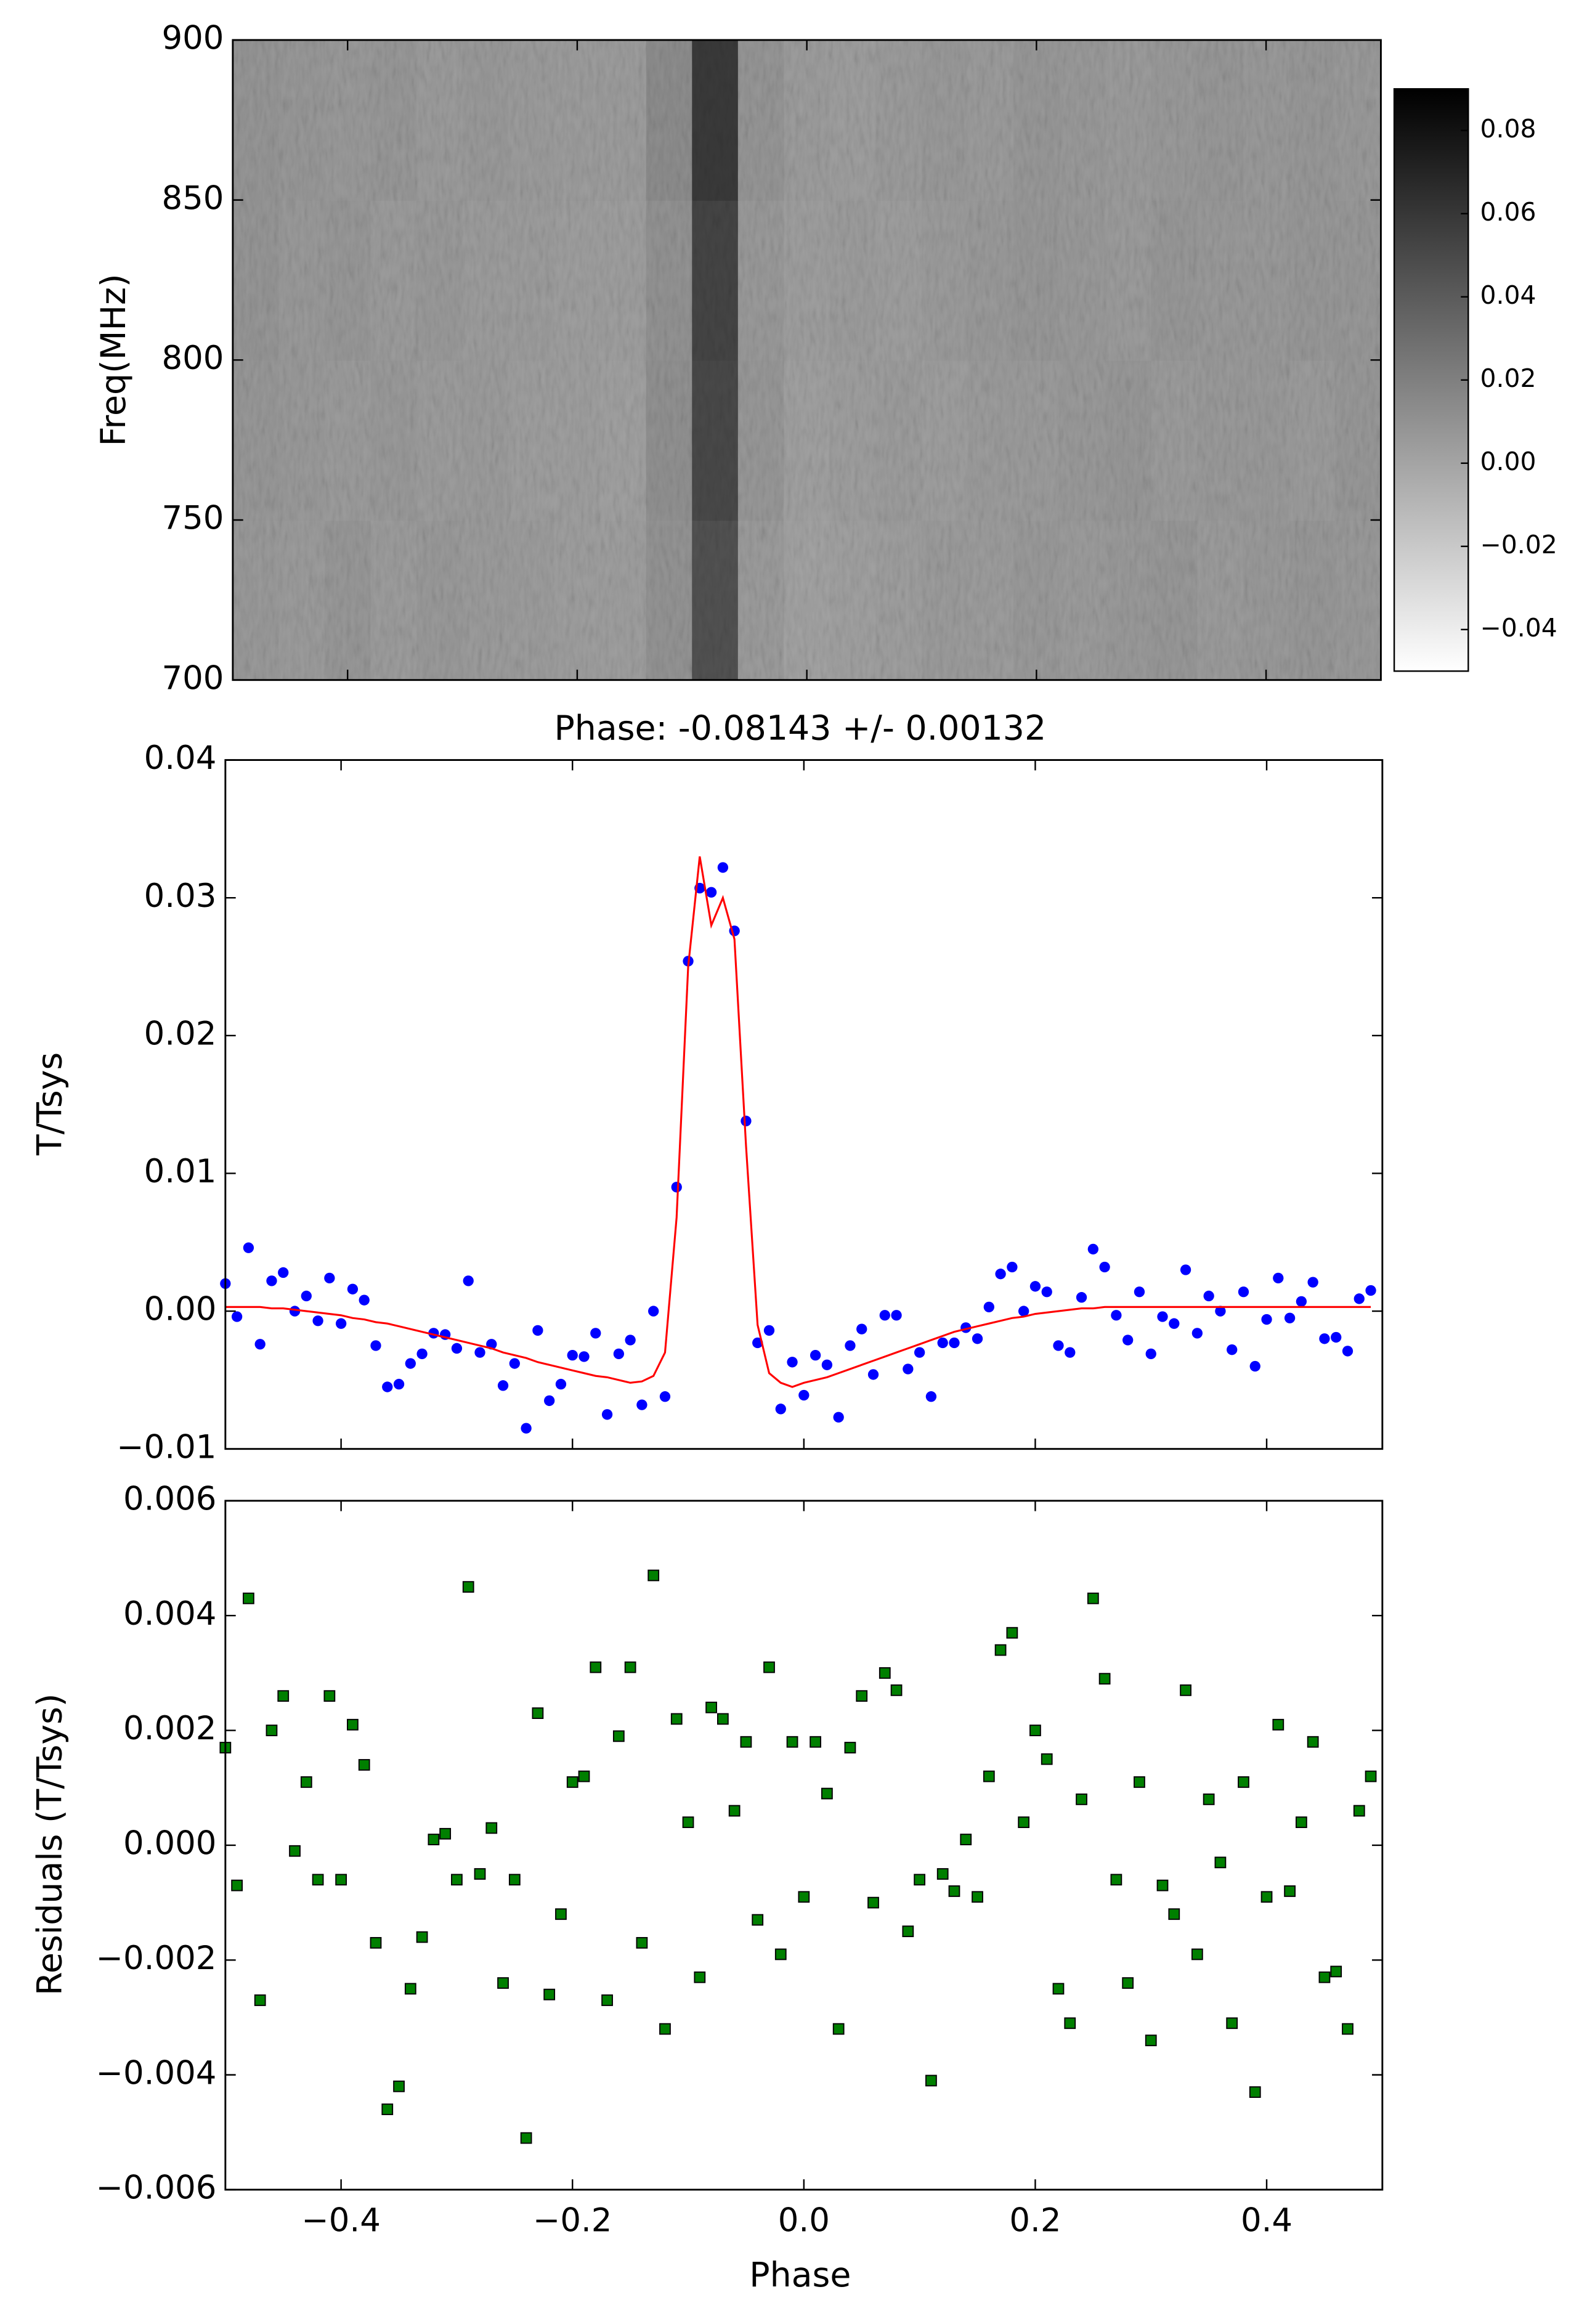 The height and width of the screenshot is (2324, 1587). What do you see at coordinates (51, 1845) in the screenshot?
I see `y-axis-label: Residuals (T/Tsys)` at bounding box center [51, 1845].